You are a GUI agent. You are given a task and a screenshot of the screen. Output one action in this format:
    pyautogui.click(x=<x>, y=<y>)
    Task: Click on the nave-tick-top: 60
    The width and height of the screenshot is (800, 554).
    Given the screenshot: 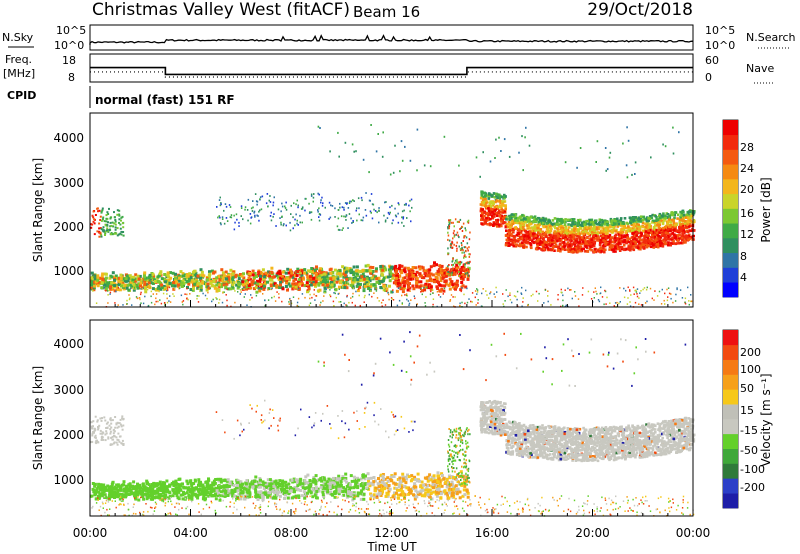 What is the action you would take?
    pyautogui.click(x=712, y=60)
    